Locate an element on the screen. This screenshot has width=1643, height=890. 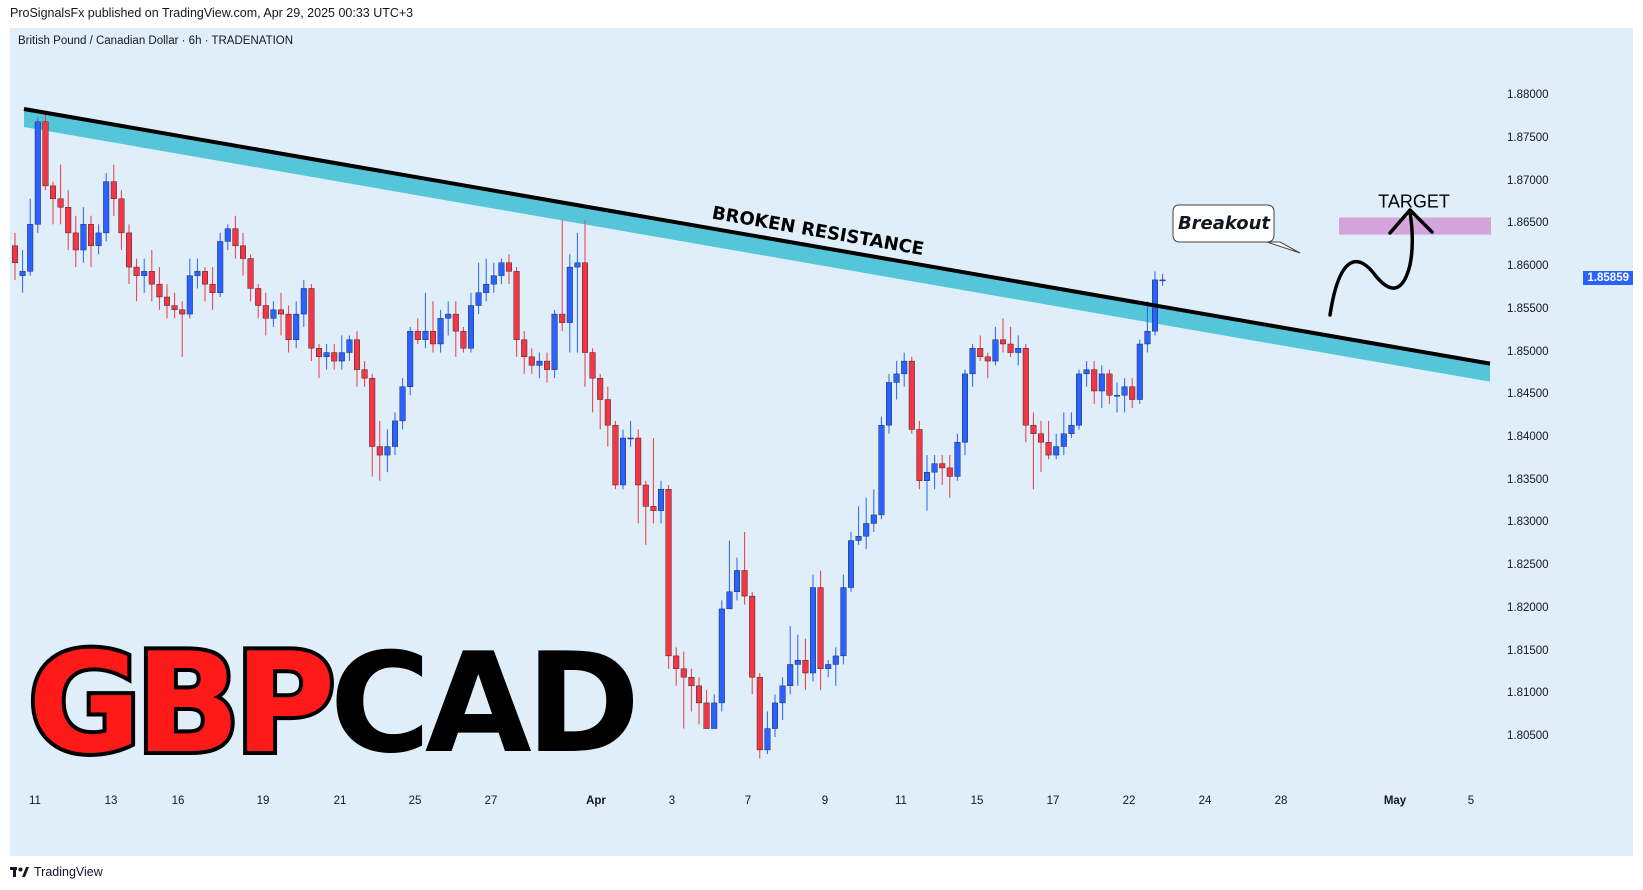
price-tick-label: 1.83000 is located at coordinates (1528, 522).